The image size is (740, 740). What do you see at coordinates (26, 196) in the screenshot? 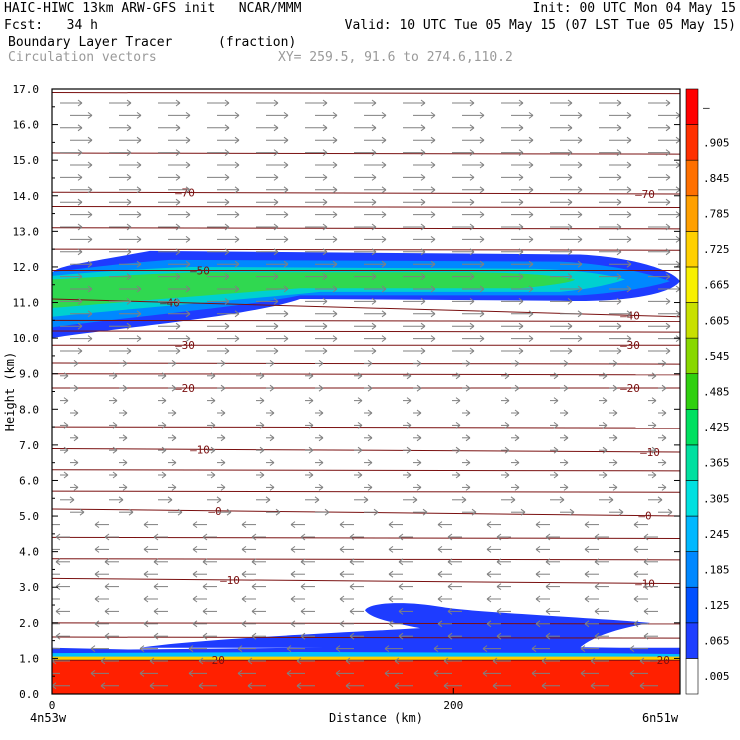
I see `y-tick-label: 14.0` at bounding box center [26, 196].